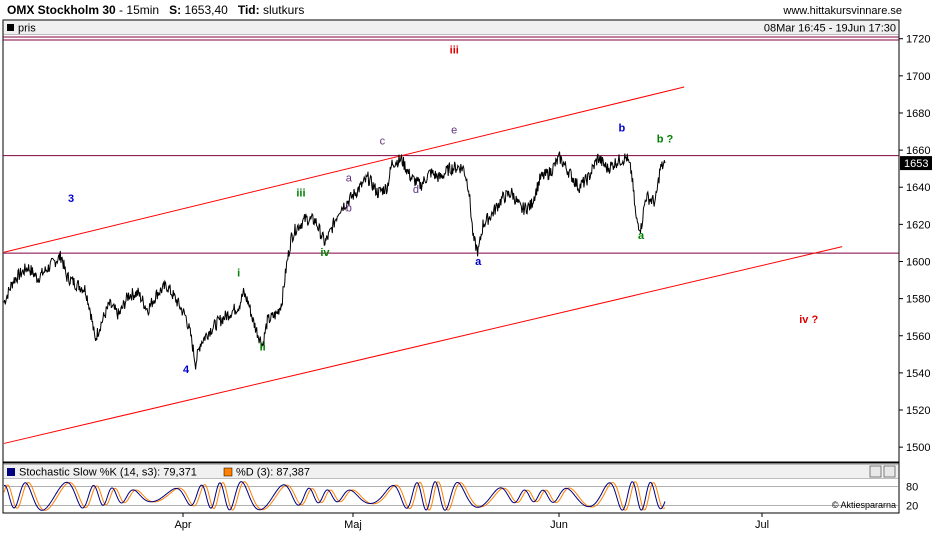 This screenshot has height=537, width=944. What do you see at coordinates (918, 40) in the screenshot?
I see `y-tick-label: 1720` at bounding box center [918, 40].